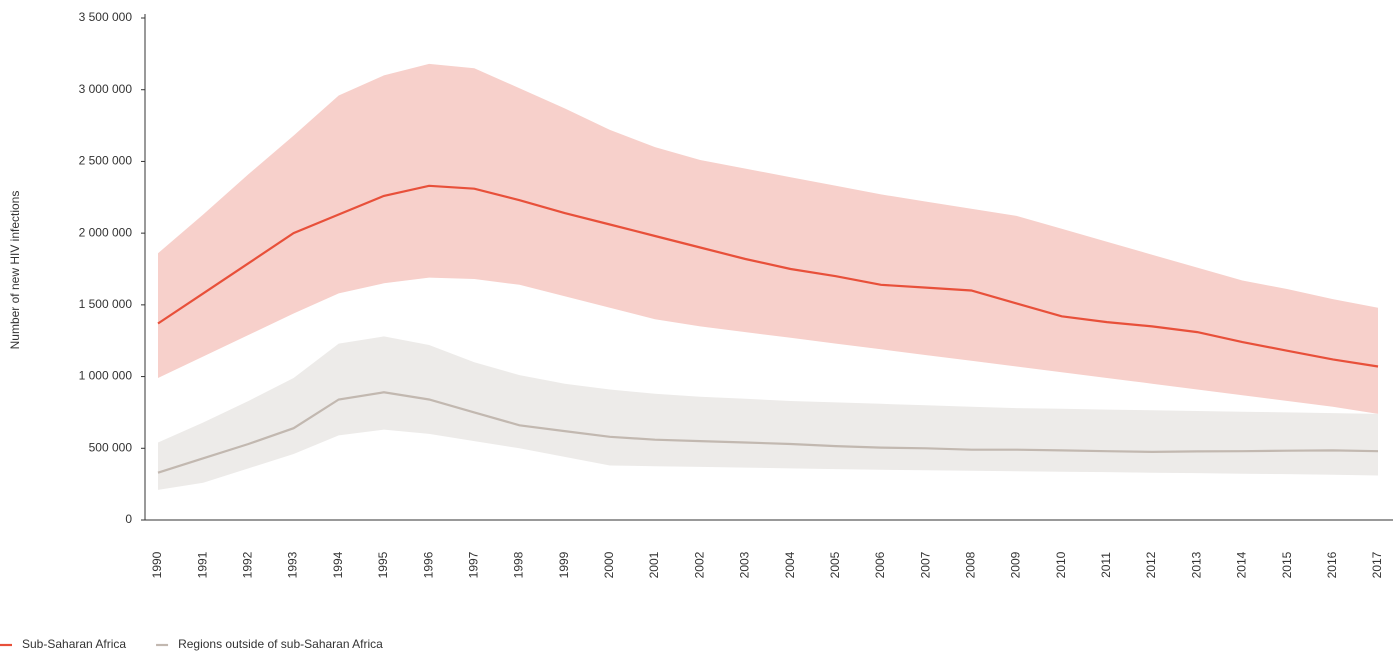 This screenshot has width=1393, height=652. What do you see at coordinates (880, 564) in the screenshot?
I see `x-tick-label: 2006` at bounding box center [880, 564].